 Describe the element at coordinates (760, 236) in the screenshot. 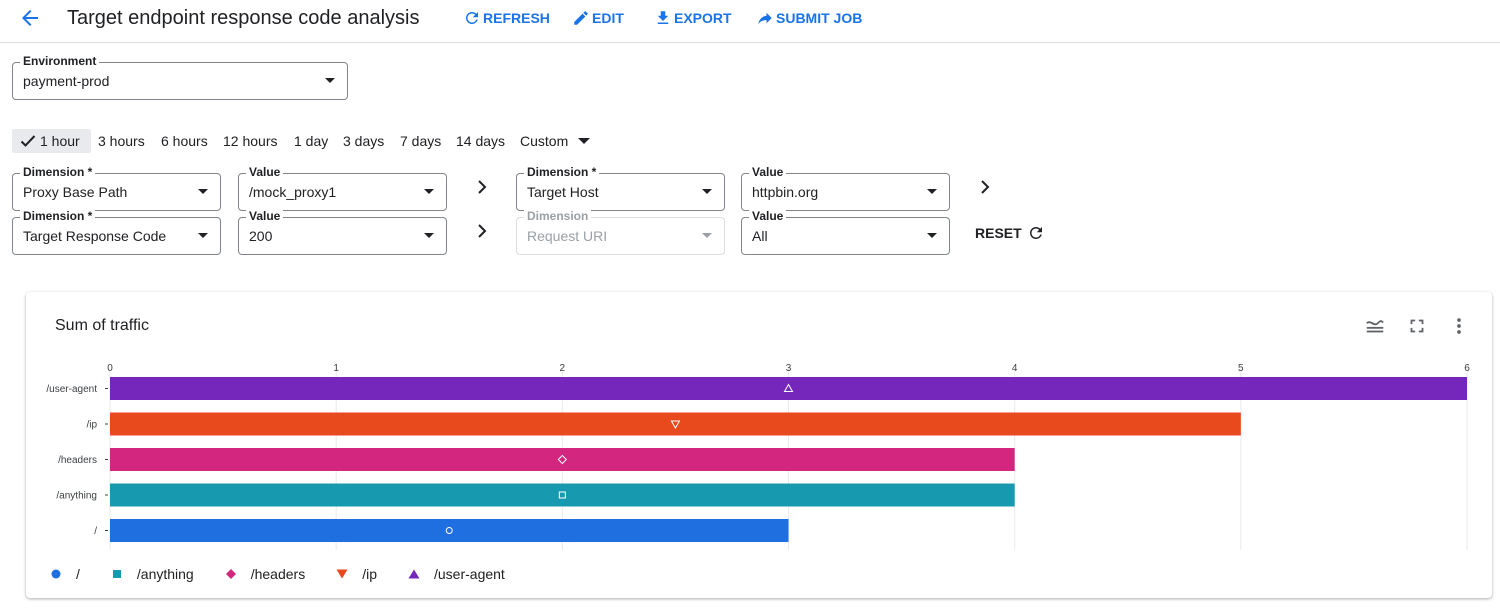

I see `value-value: All` at that location.